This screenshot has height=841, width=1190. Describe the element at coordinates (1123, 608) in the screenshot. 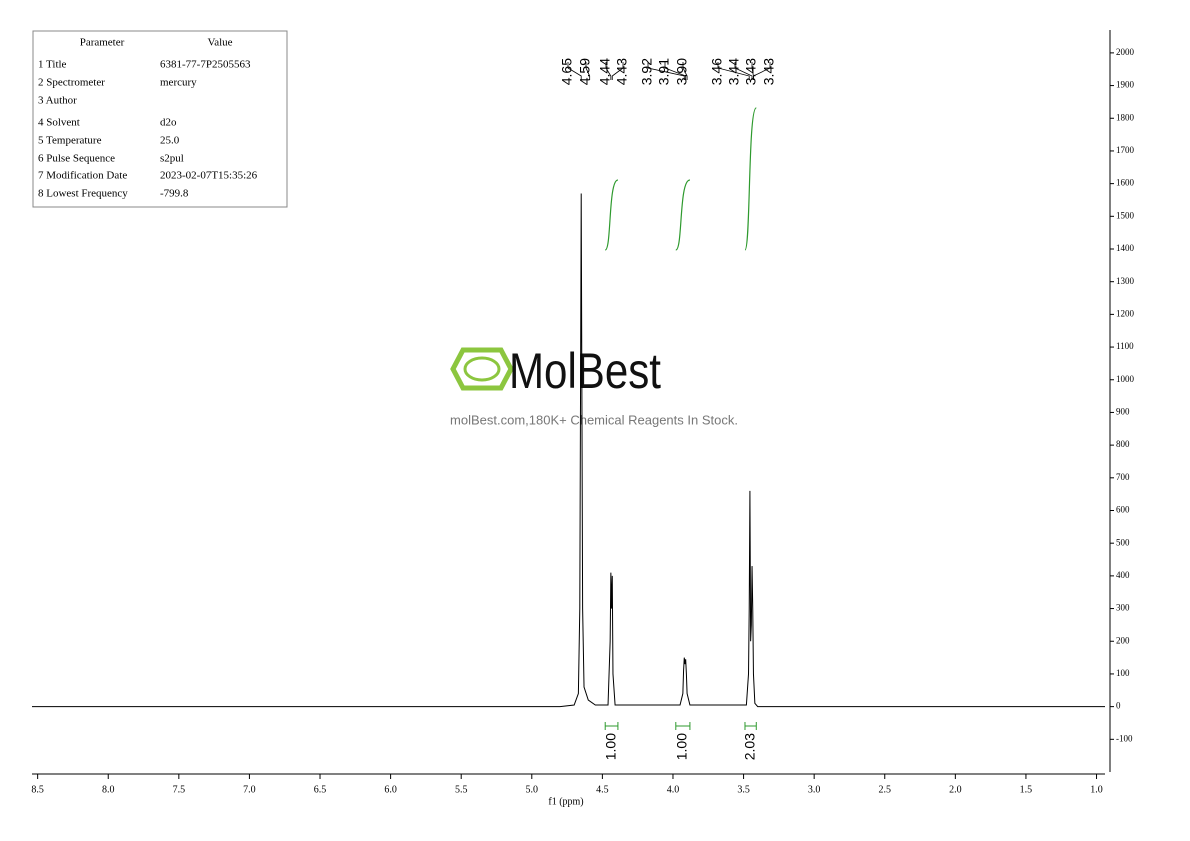

I see `y-tick-label: 300` at that location.